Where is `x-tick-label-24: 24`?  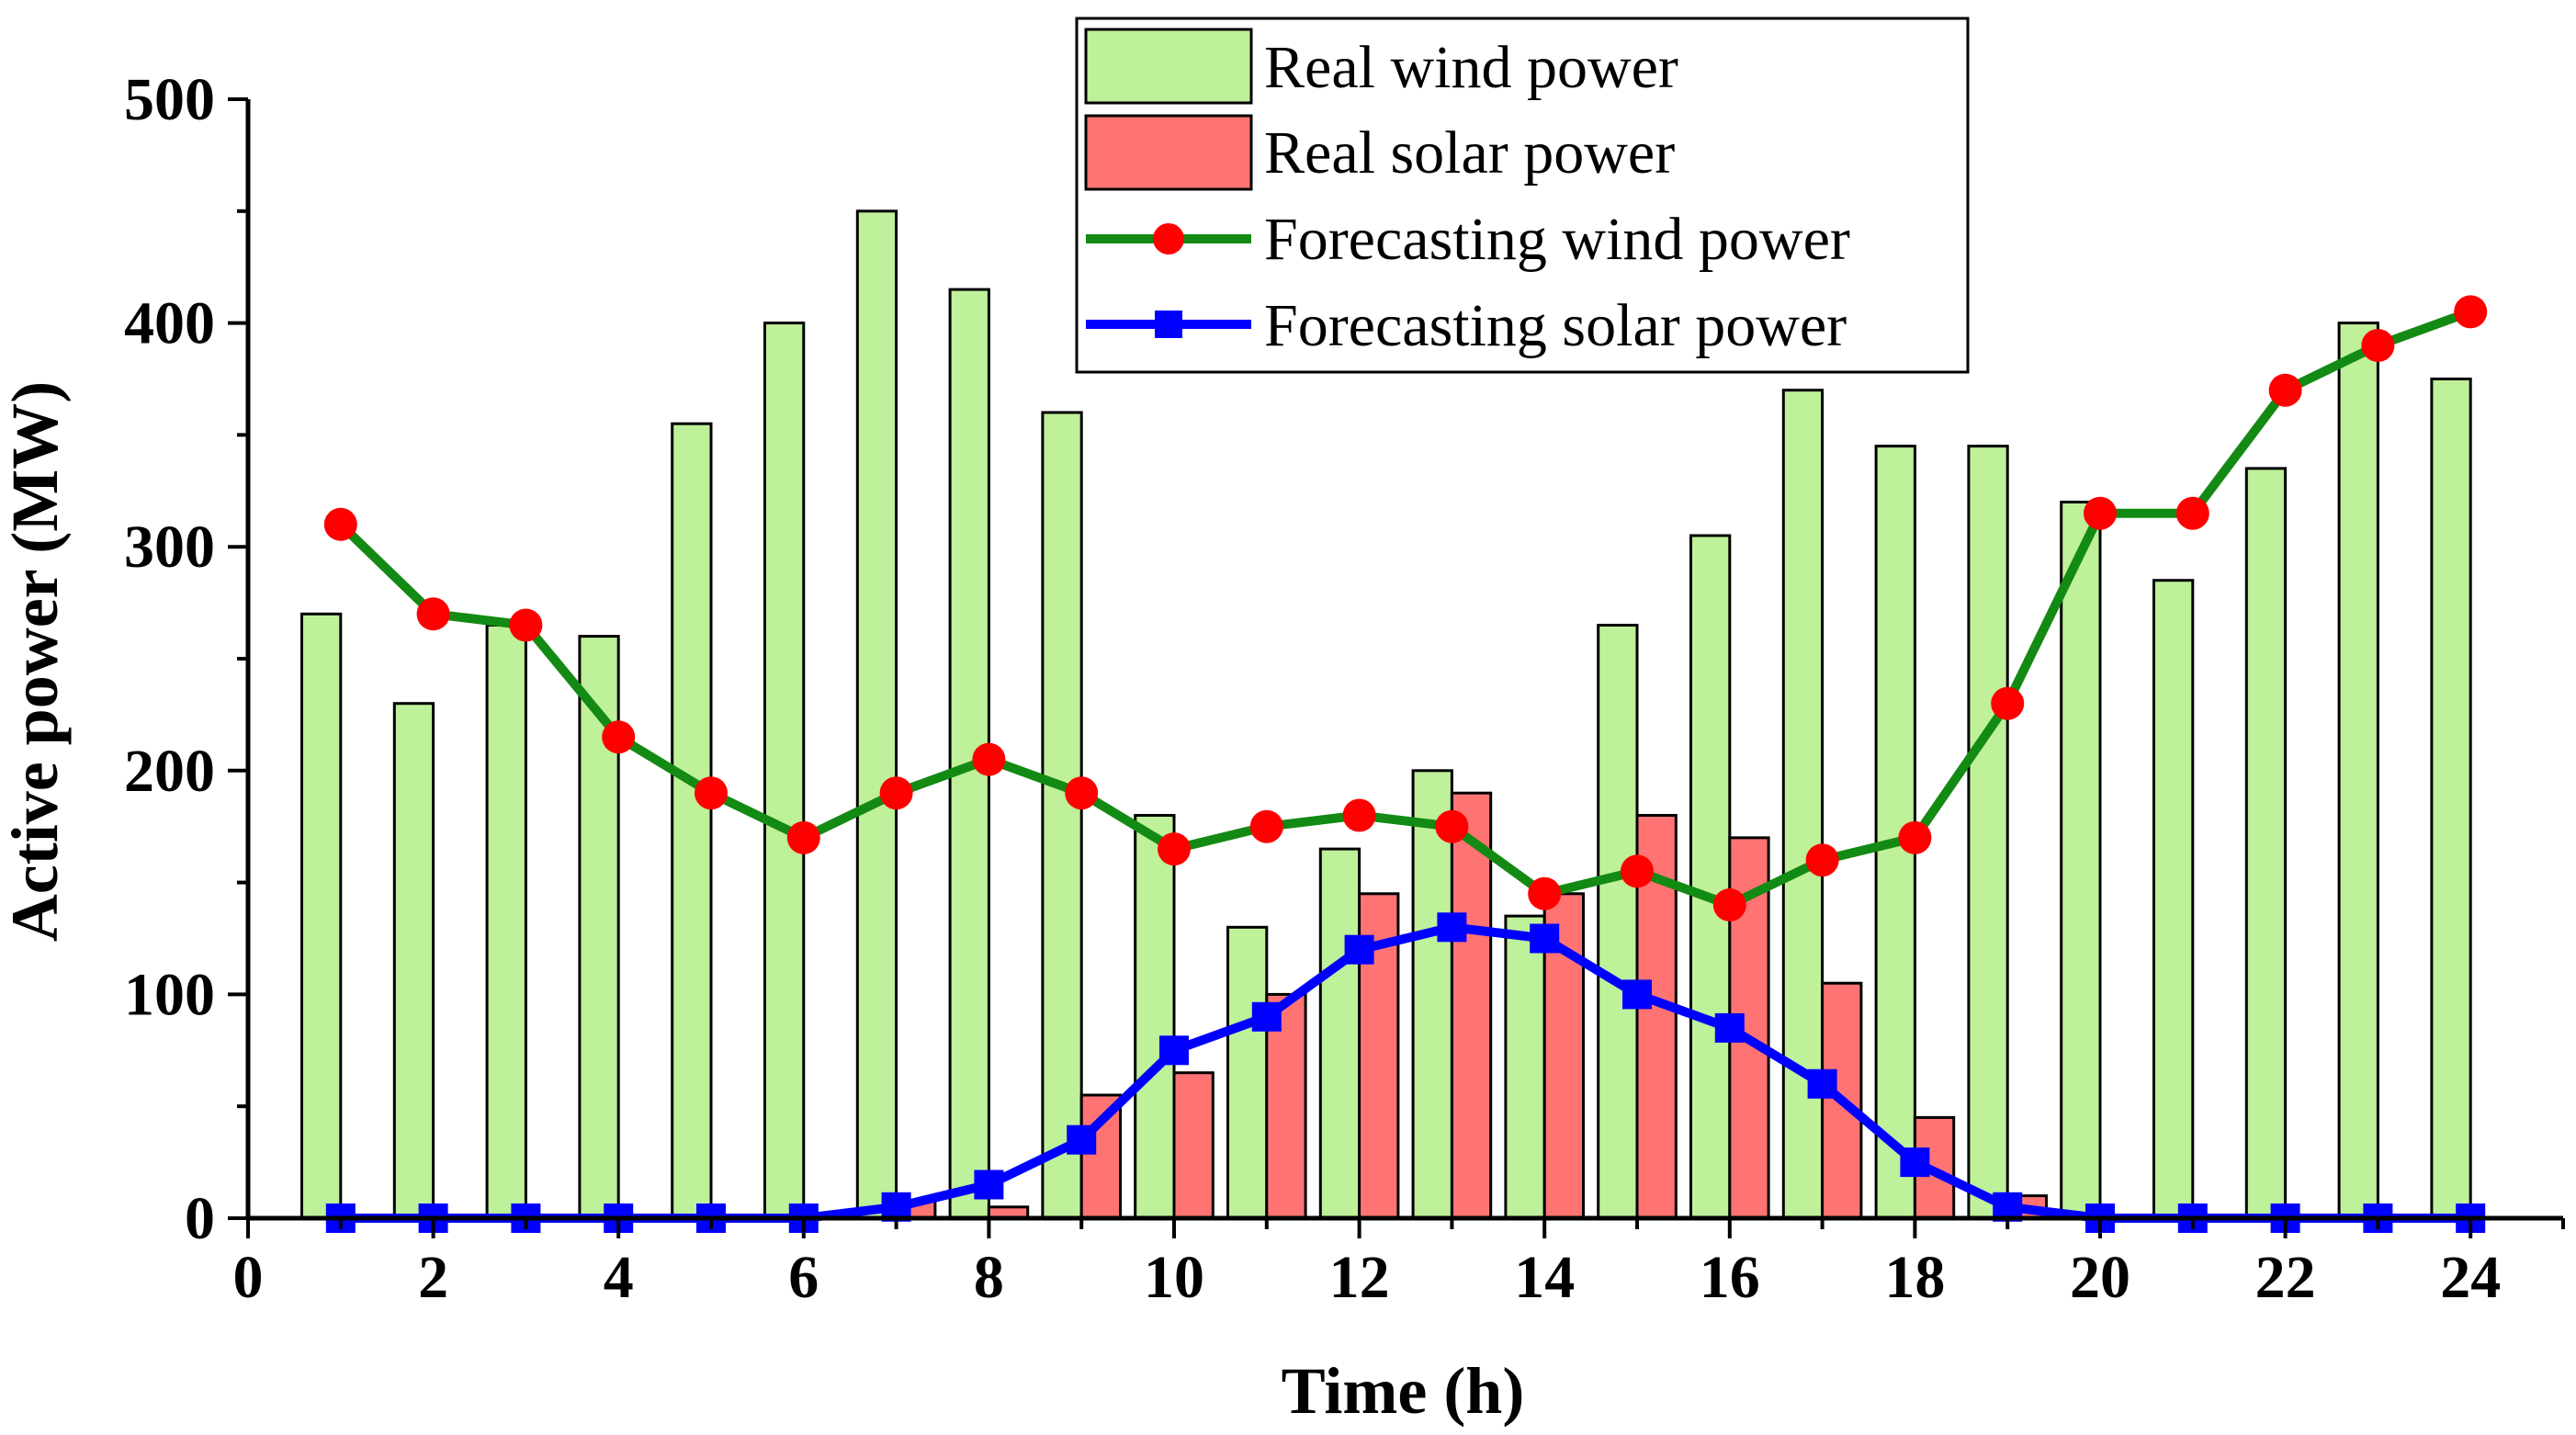 x-tick-label-24: 24 is located at coordinates (2470, 1277).